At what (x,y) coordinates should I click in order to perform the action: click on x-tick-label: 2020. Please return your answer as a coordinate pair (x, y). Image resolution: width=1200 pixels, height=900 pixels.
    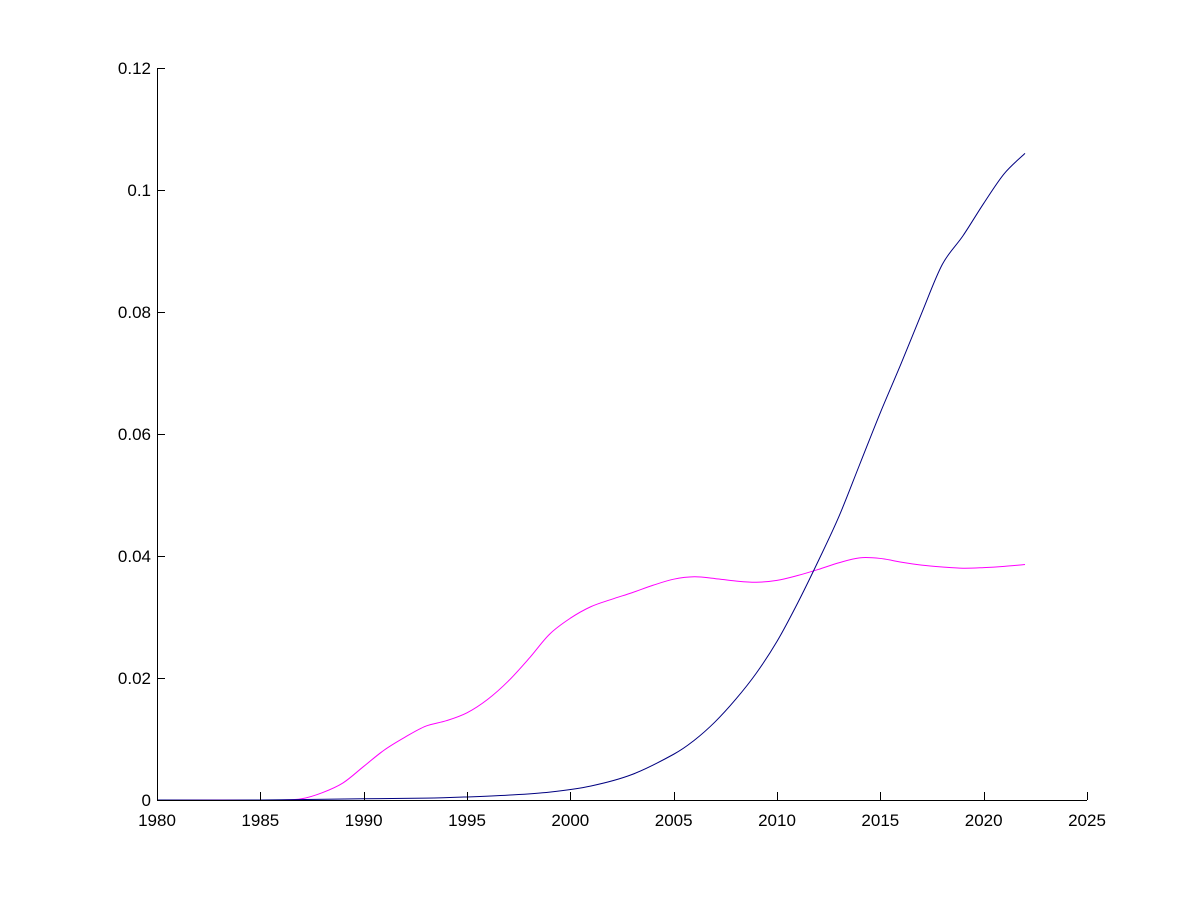
    Looking at the image, I should click on (984, 820).